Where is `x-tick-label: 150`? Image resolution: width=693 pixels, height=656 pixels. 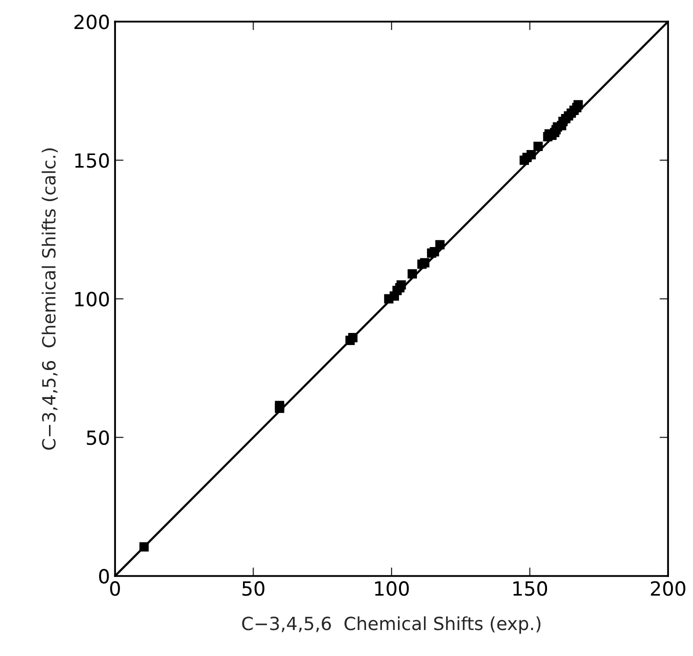 x-tick-label: 150 is located at coordinates (530, 588).